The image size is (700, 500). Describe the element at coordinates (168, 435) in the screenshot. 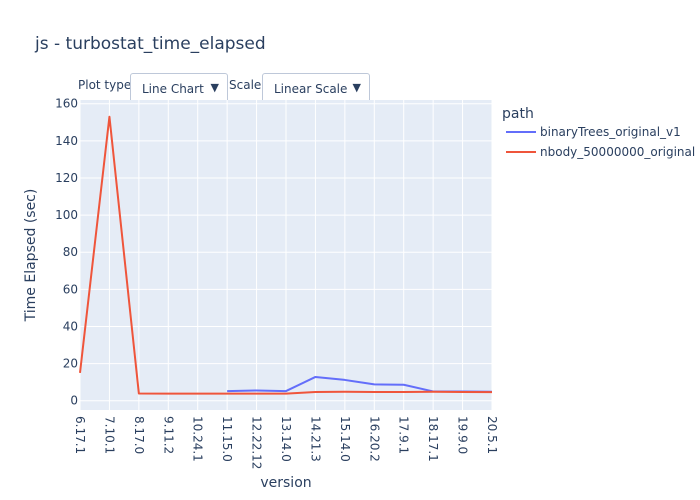

I see `x-tick-label: 9.11.2` at that location.